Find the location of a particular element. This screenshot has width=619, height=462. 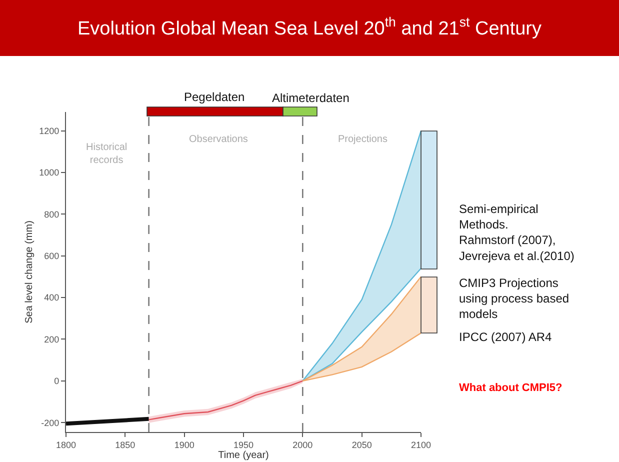

x-tick-label: 1900 is located at coordinates (184, 445).